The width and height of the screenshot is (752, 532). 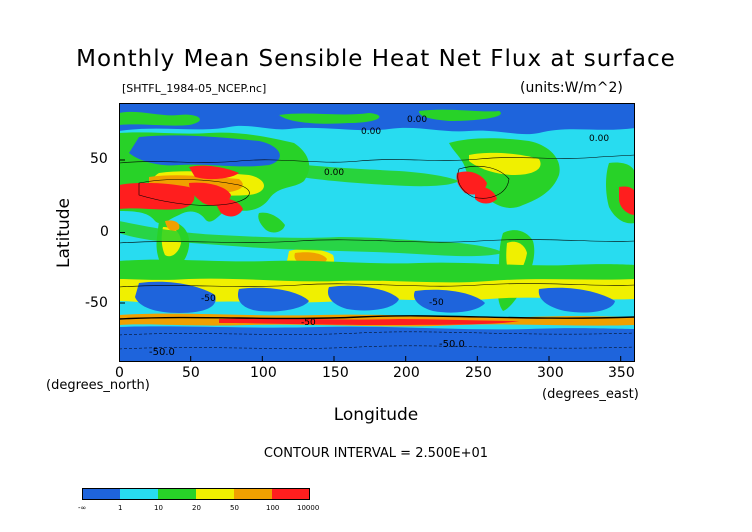 I want to click on legend-frame, so click(x=196, y=494).